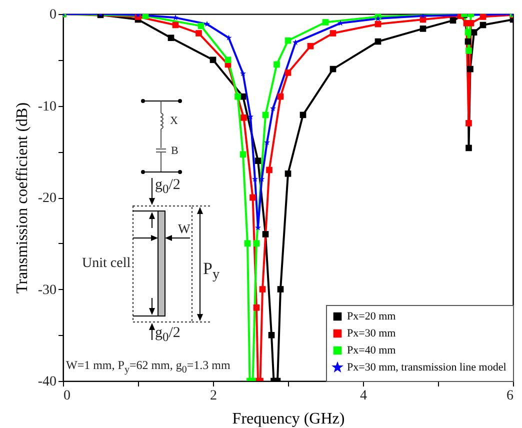  Describe the element at coordinates (510, 396) in the screenshot. I see `x-tick-label: 6` at that location.